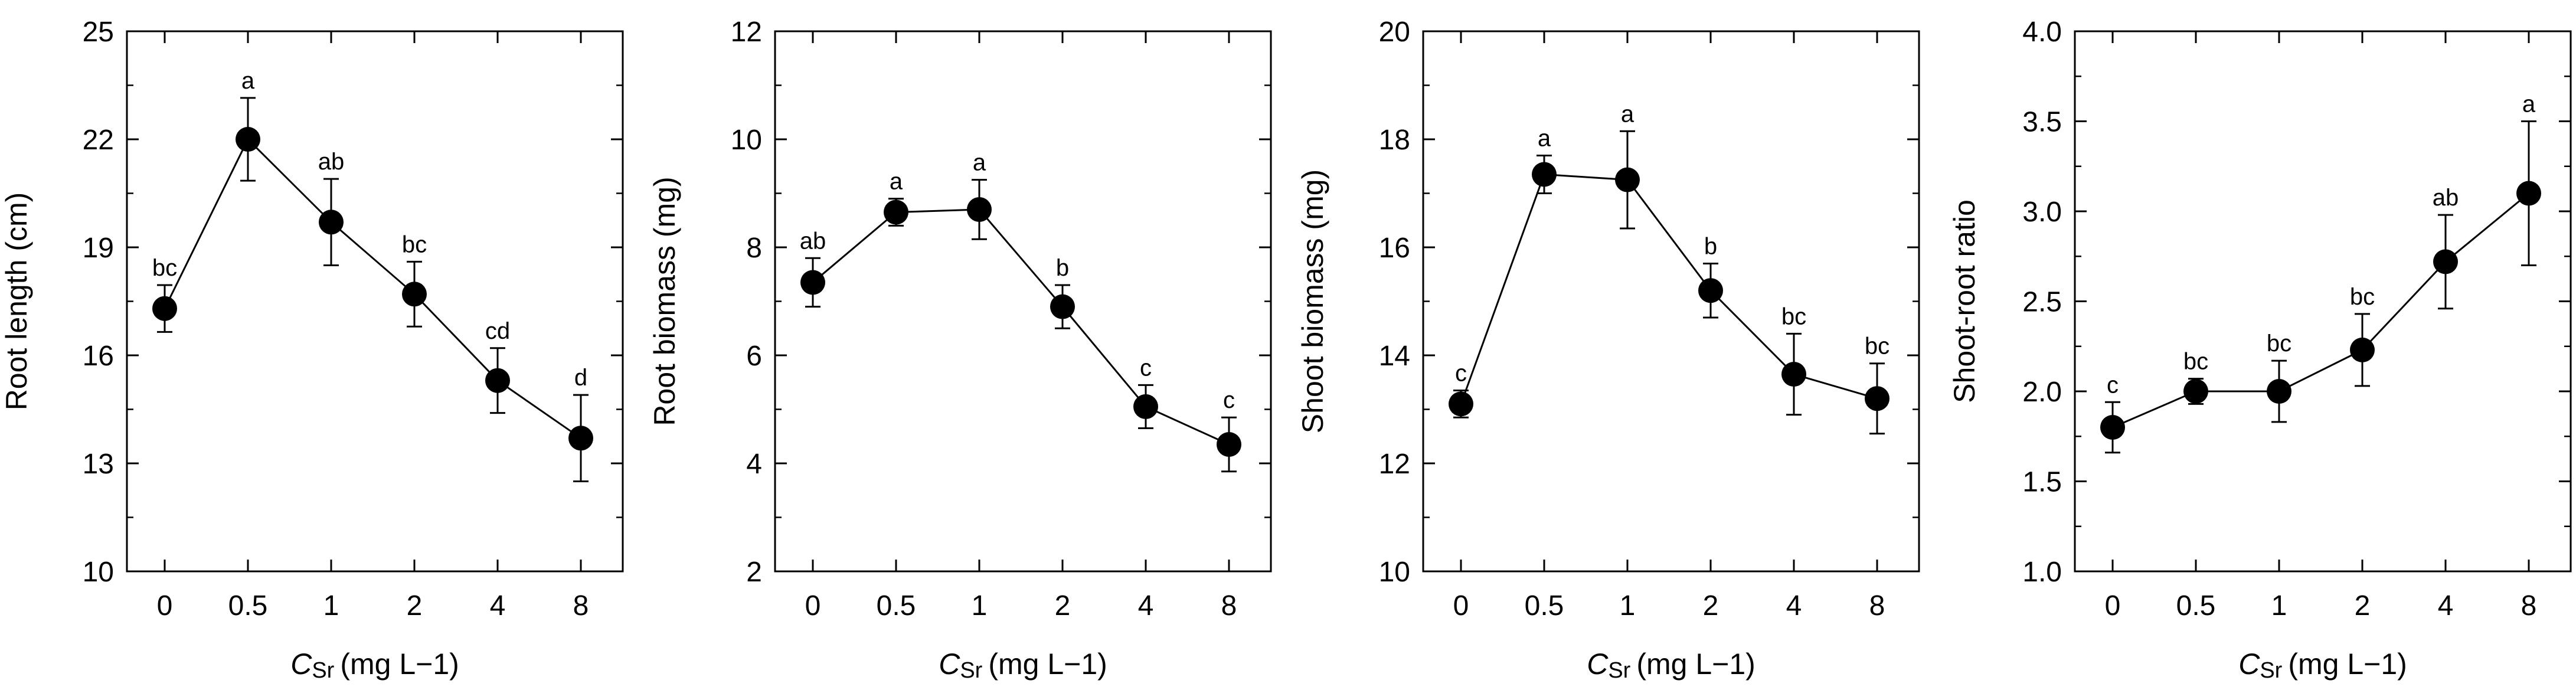  Describe the element at coordinates (2042, 392) in the screenshot. I see `y-tick-label: 2.0` at that location.